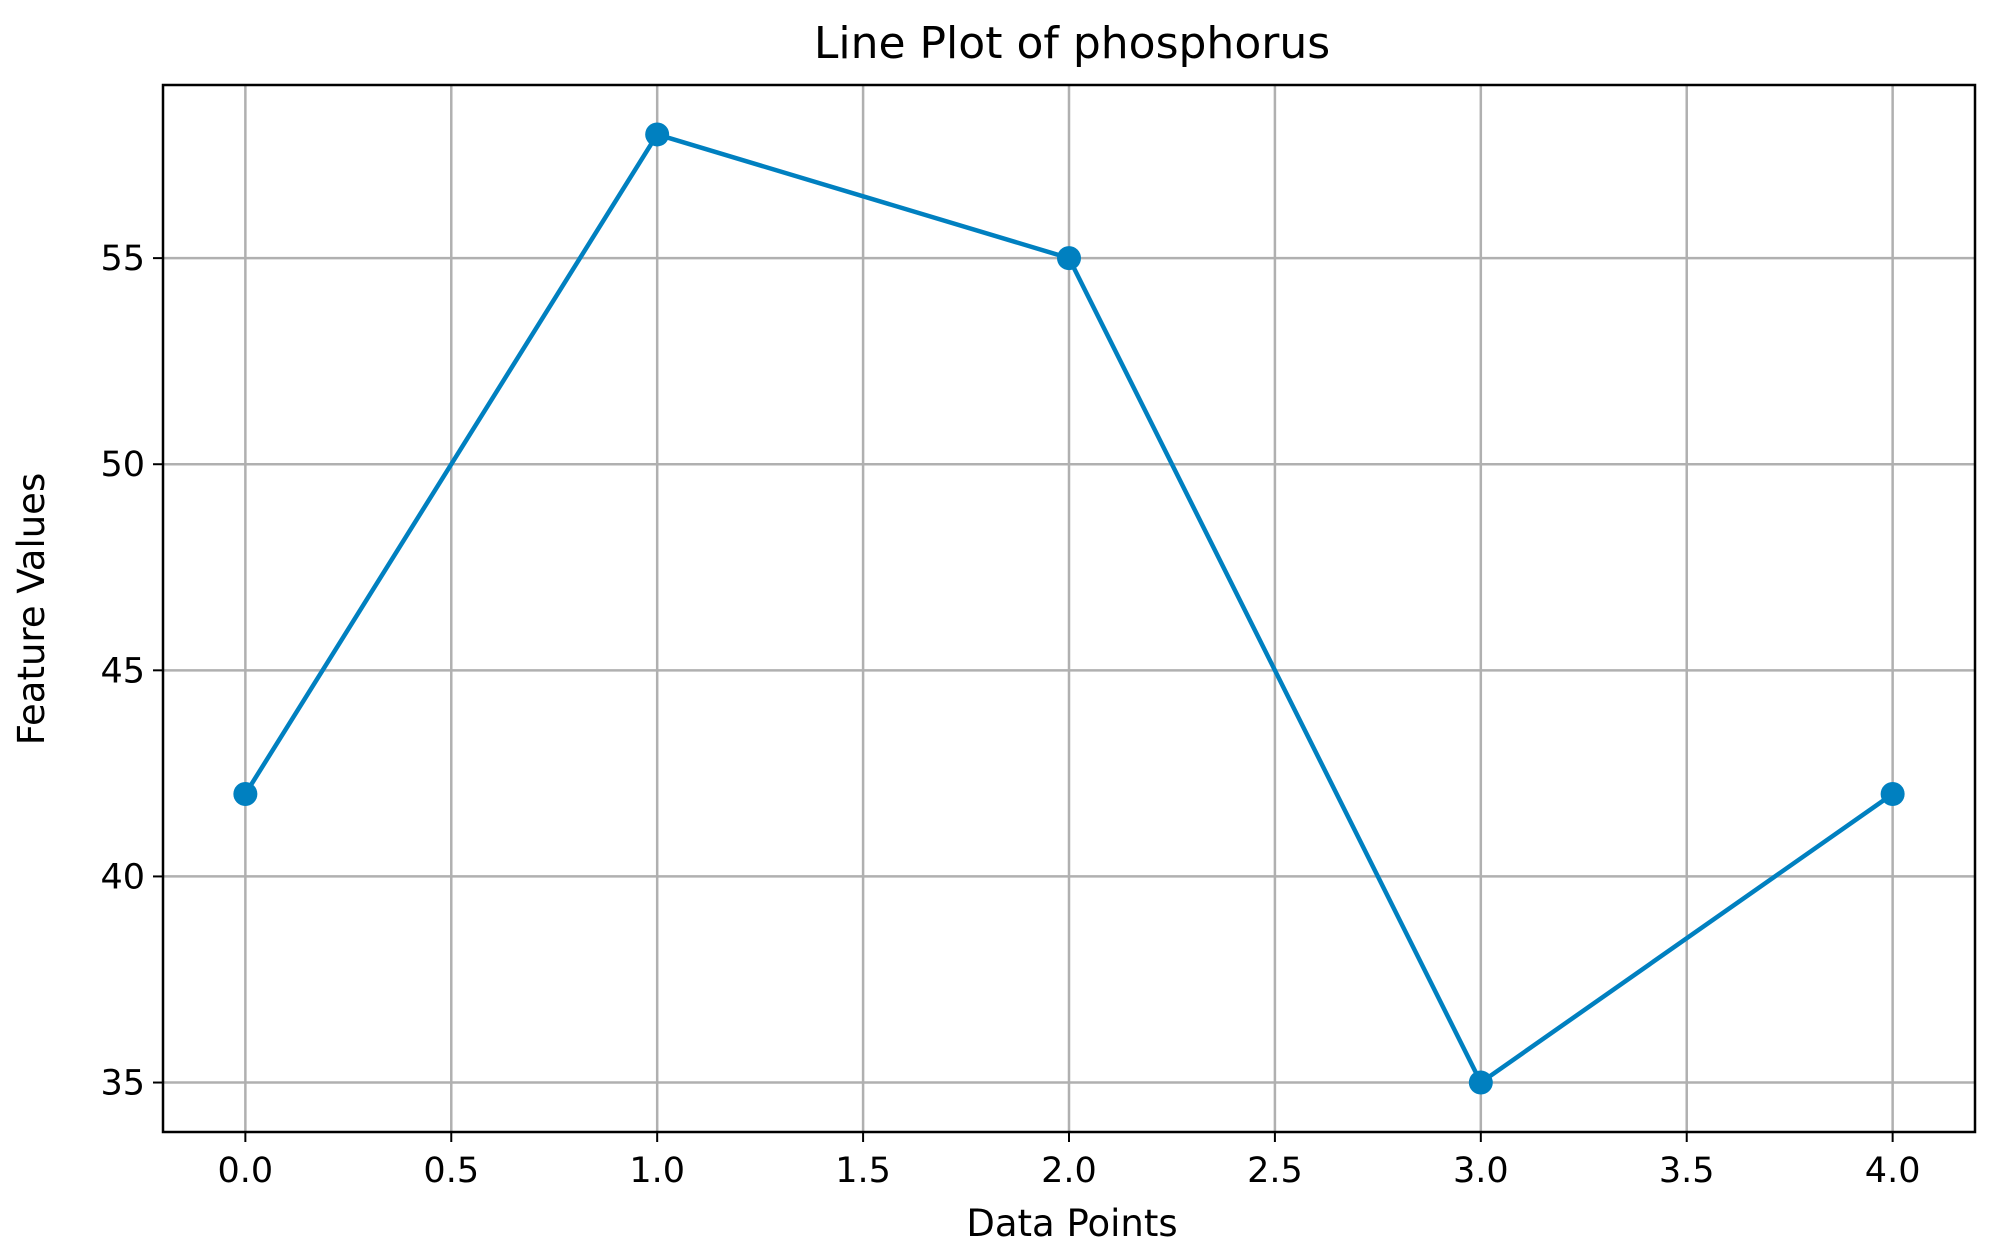 This screenshot has width=2004, height=1248. What do you see at coordinates (122, 1084) in the screenshot?
I see `y-tick-label: 35` at bounding box center [122, 1084].